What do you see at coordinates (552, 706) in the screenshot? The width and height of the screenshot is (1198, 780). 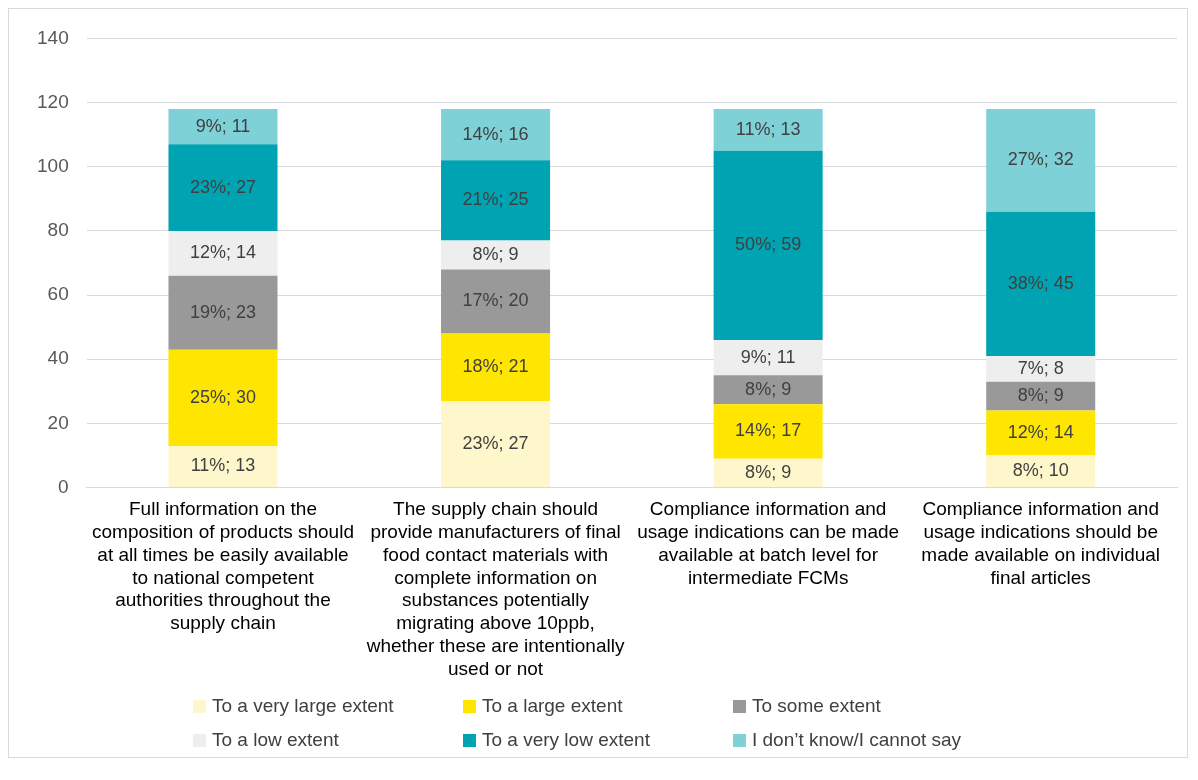 I see `legend-label: To a large extent` at bounding box center [552, 706].